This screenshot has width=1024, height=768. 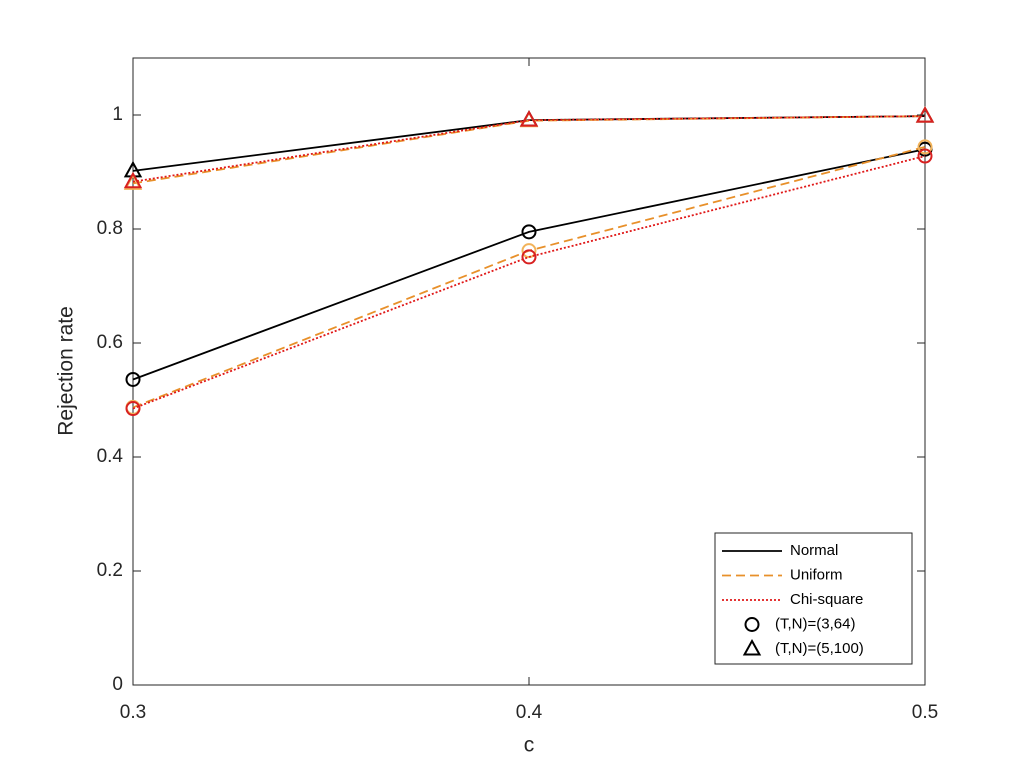 What do you see at coordinates (110, 456) in the screenshot?
I see `y-tick-label: 0.4` at bounding box center [110, 456].